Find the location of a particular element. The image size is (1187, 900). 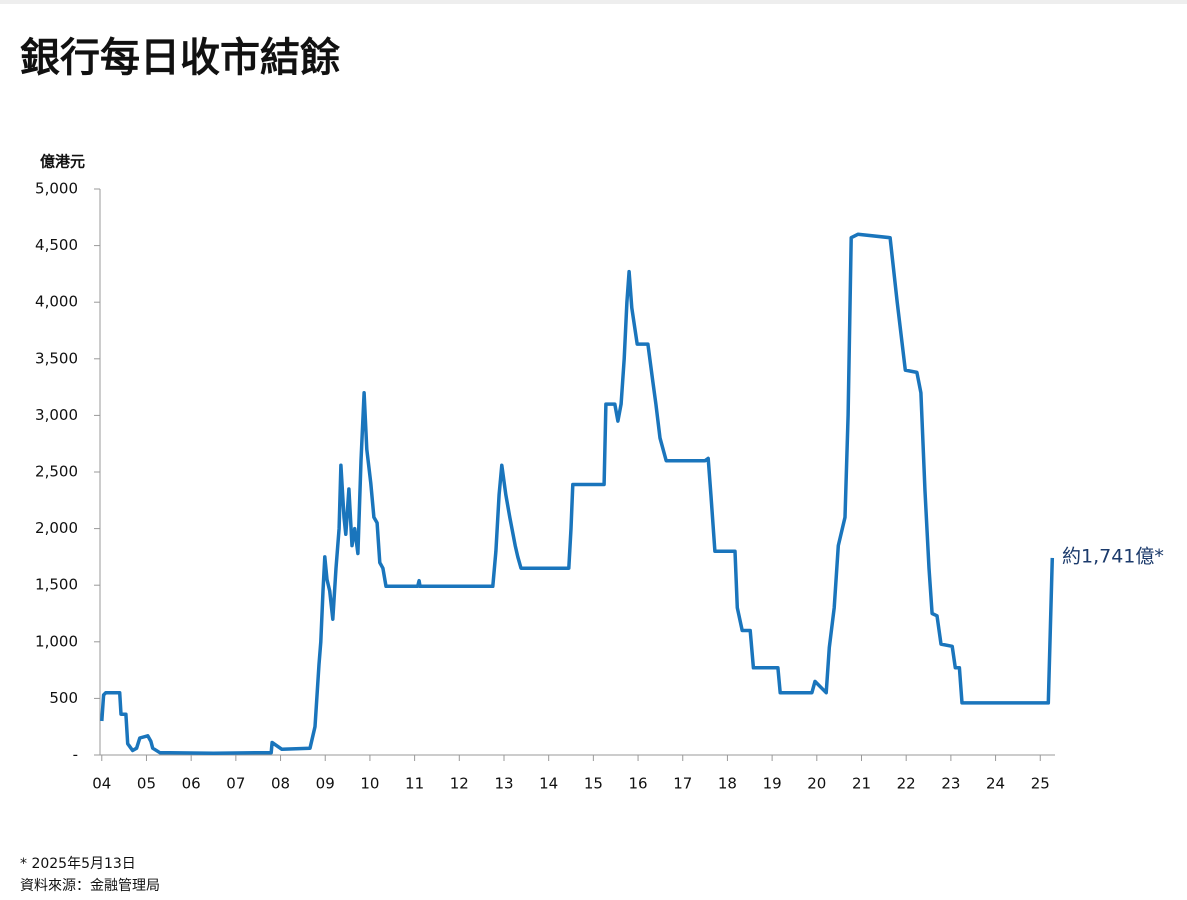

y-tick-label: 5,000 is located at coordinates (56, 189).